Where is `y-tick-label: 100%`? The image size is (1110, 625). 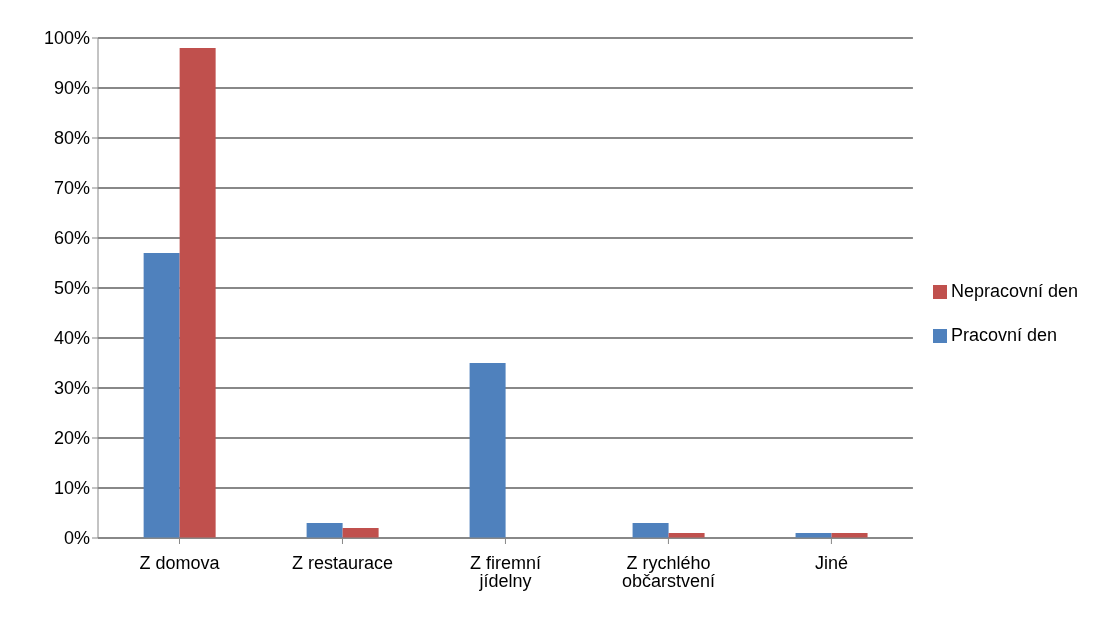 y-tick-label: 100% is located at coordinates (66, 38).